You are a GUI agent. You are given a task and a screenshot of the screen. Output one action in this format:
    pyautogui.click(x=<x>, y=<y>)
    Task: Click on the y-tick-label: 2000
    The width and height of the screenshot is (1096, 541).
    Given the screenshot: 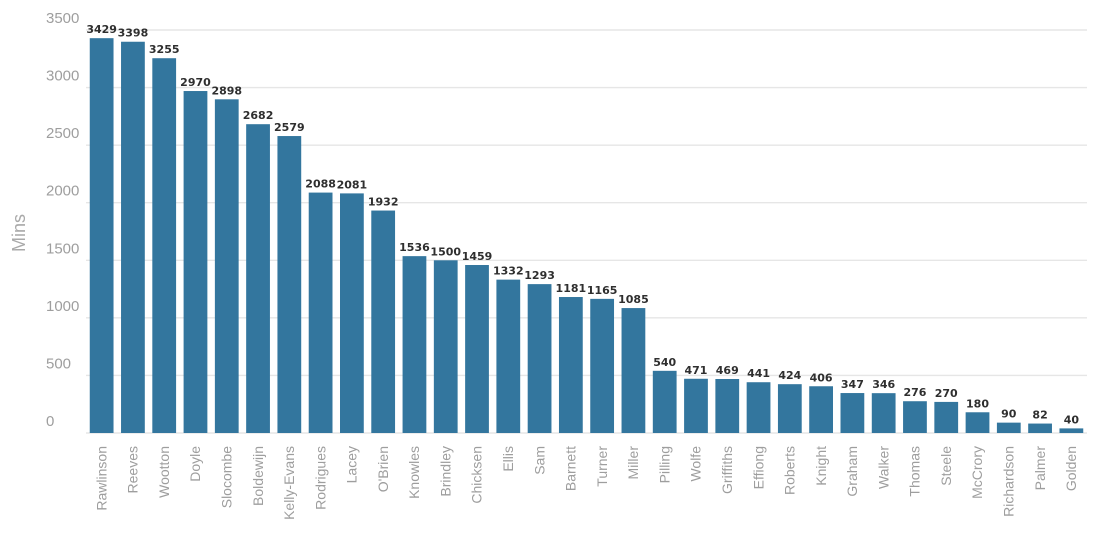 What is the action you would take?
    pyautogui.click(x=62, y=191)
    